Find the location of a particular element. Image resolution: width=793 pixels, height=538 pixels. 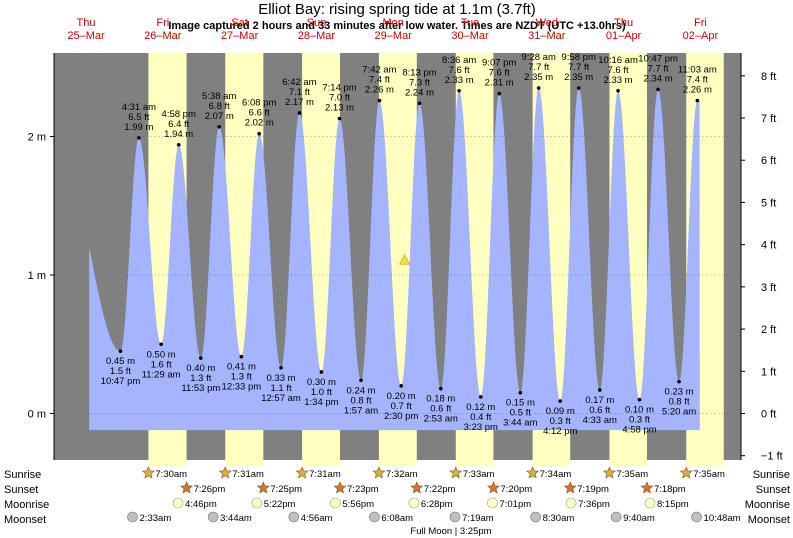

day-date: 02–Apr is located at coordinates (701, 36).